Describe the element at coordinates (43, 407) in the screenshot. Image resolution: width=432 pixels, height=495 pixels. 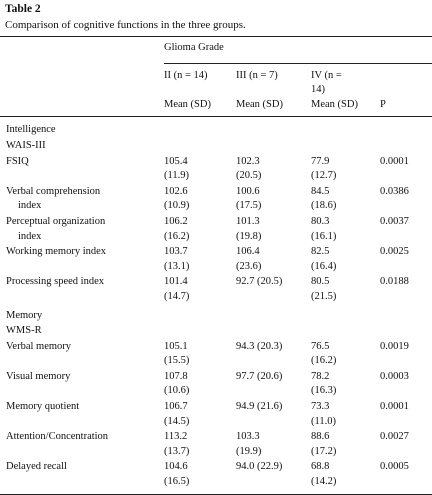
I see `row-label-line: Memory quotient` at that location.